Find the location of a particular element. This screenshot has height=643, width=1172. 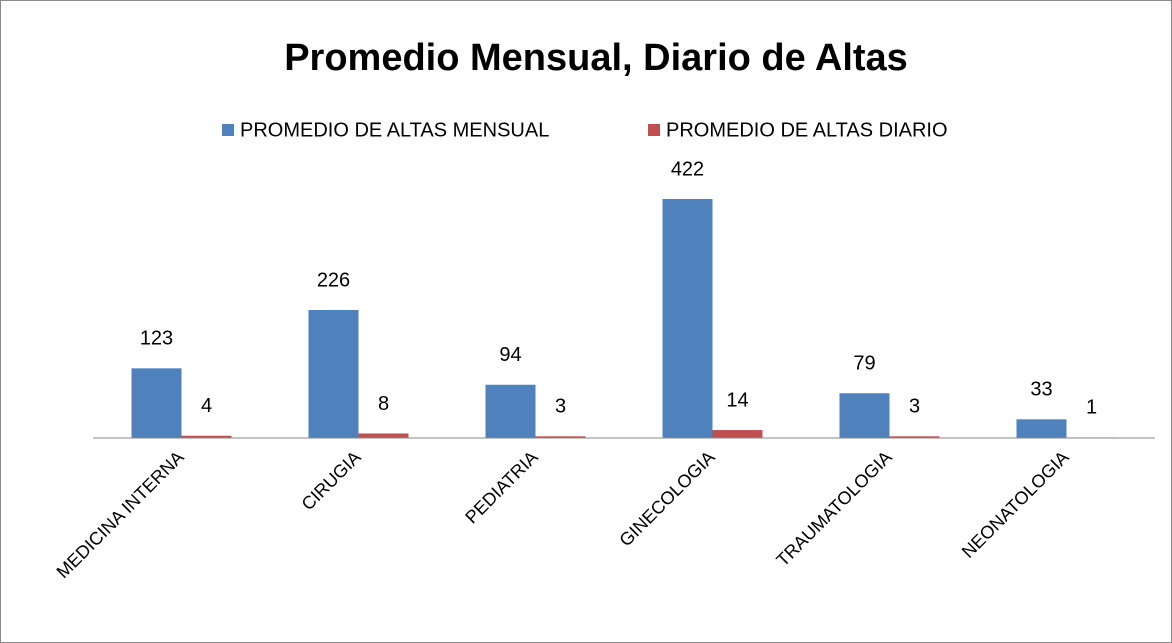

value-label: 1 is located at coordinates (1091, 408).